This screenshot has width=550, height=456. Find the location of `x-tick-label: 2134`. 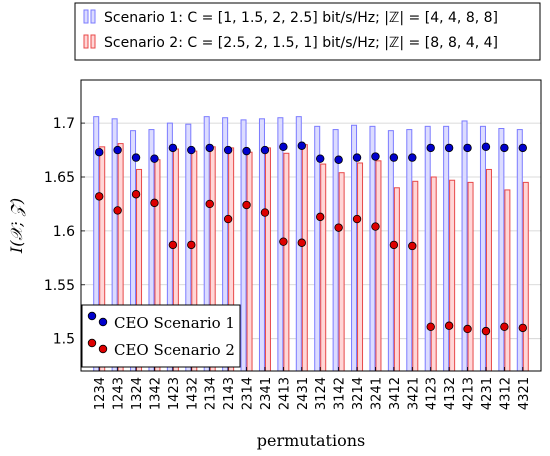

x-tick-label: 2134 is located at coordinates (211, 393).